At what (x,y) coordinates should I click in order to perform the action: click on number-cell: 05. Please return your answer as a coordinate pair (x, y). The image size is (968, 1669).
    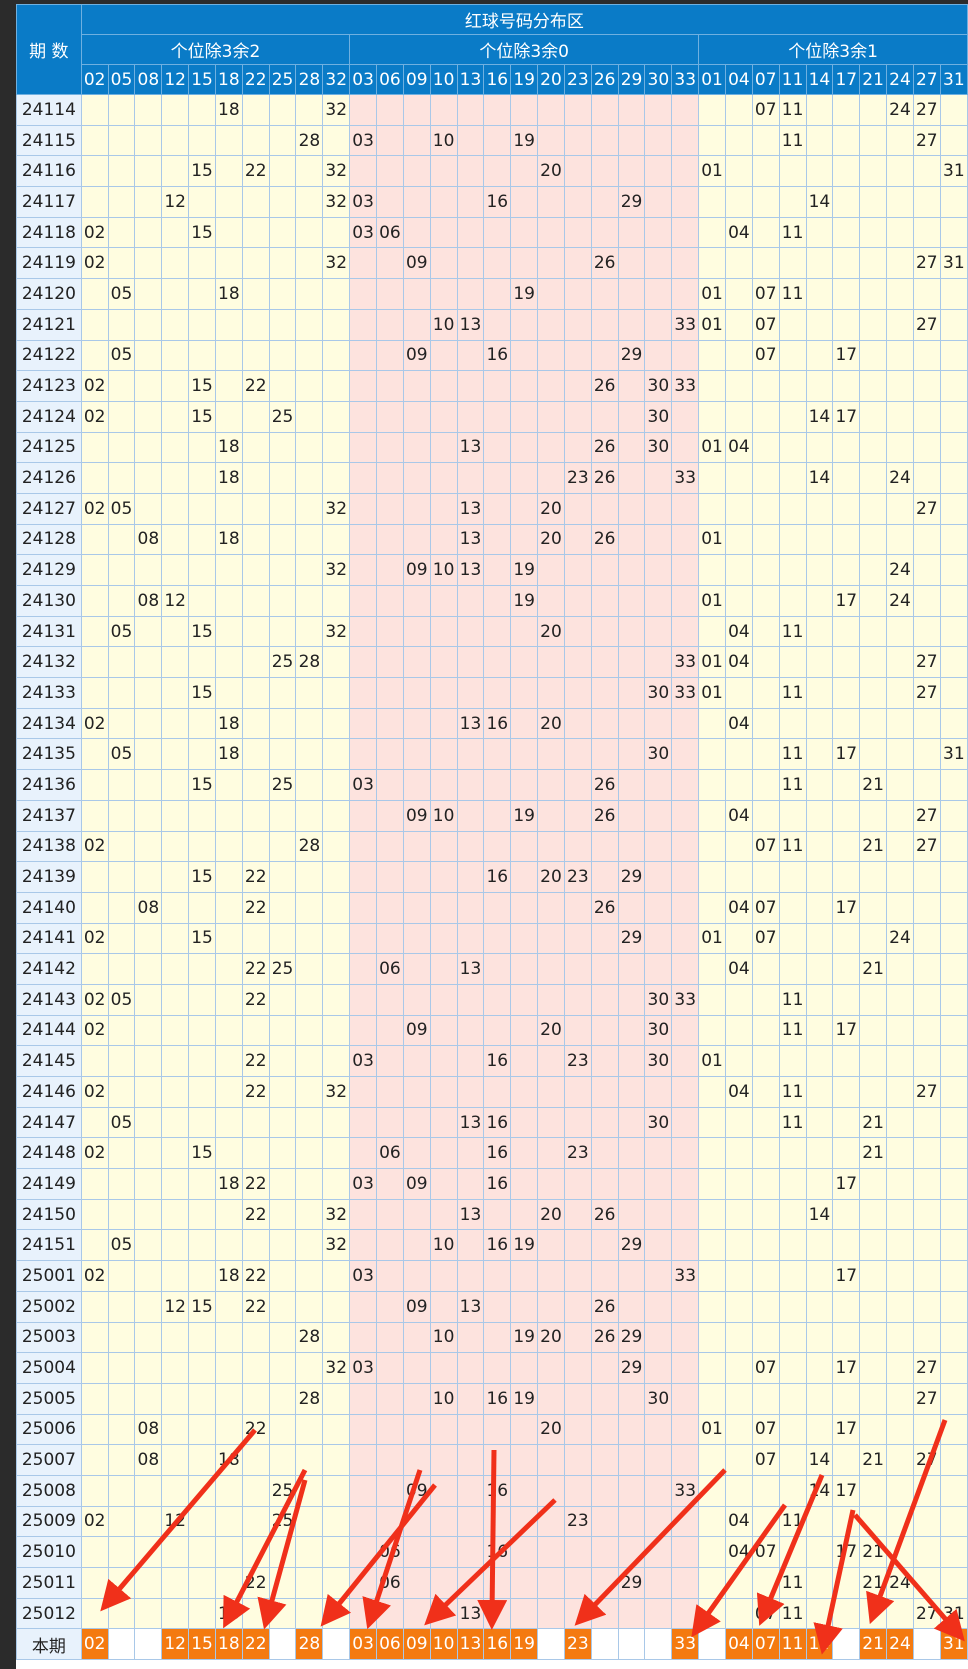
    Looking at the image, I should click on (121, 999).